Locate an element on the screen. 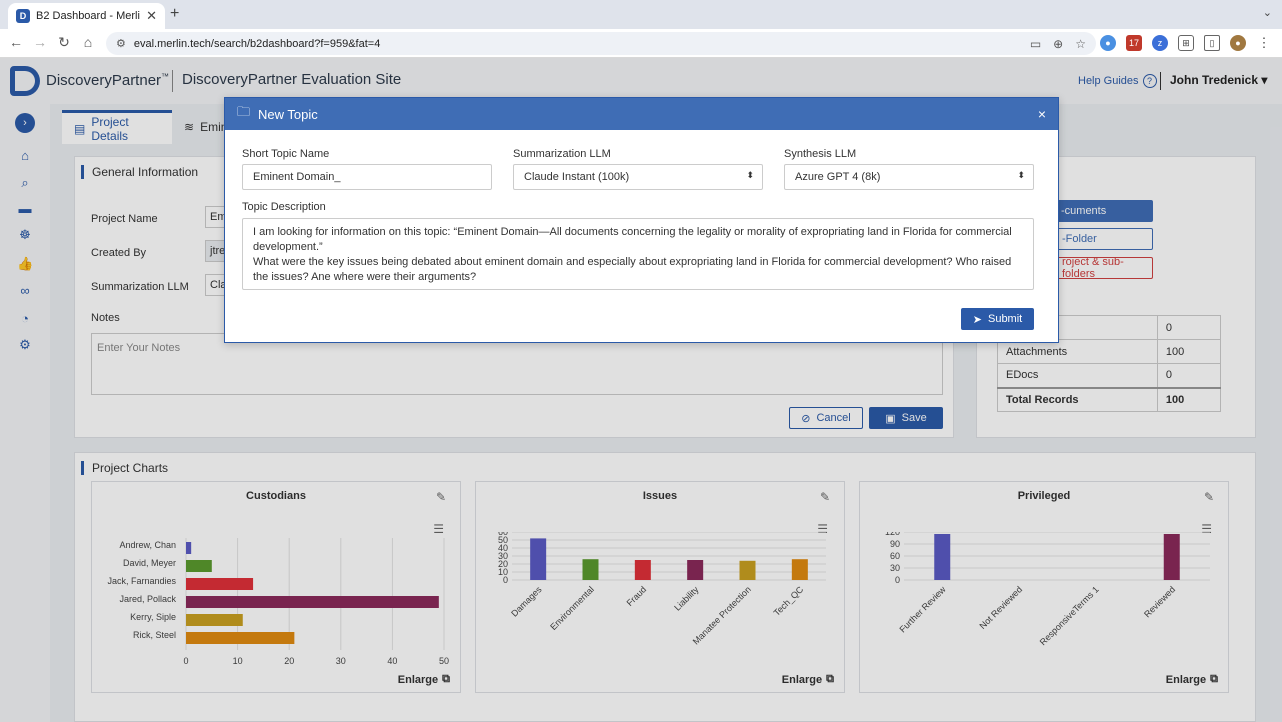  floppy-icon: ▣ is located at coordinates (890, 418).